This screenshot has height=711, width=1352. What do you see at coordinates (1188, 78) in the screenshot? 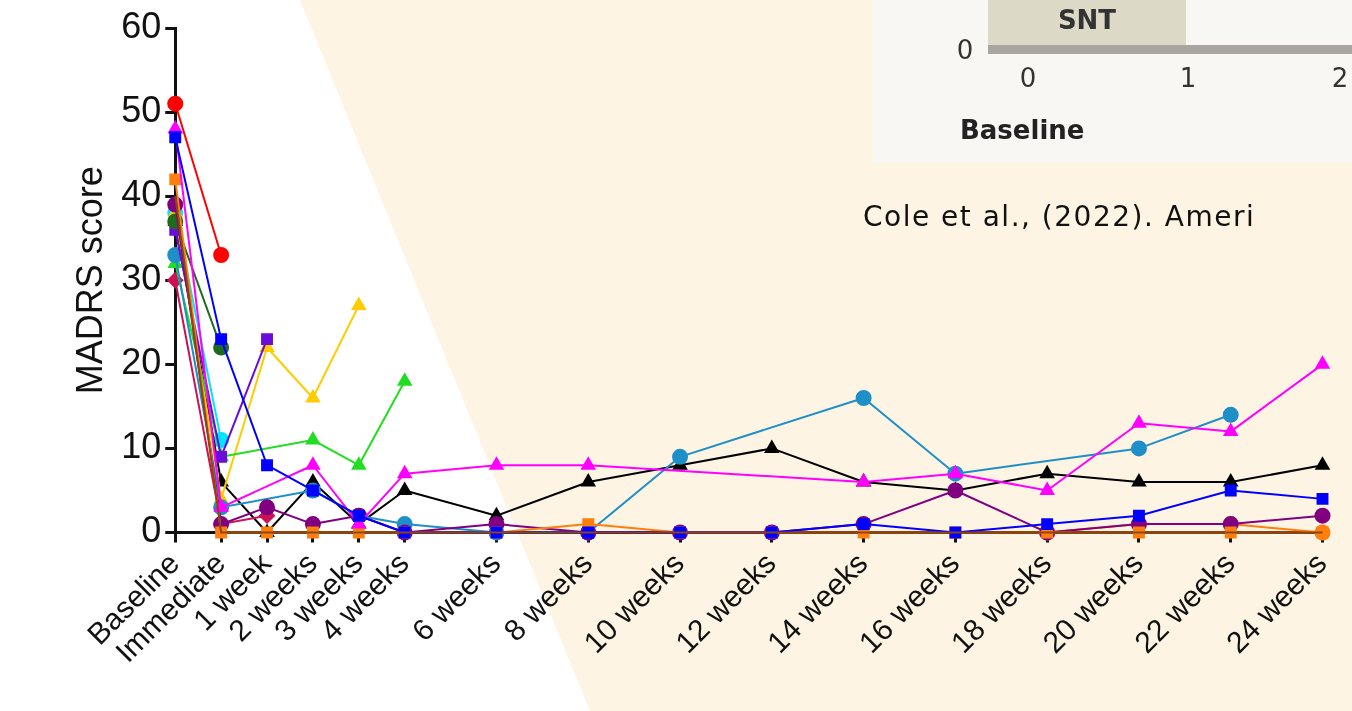
I see `annotation: 1` at bounding box center [1188, 78].